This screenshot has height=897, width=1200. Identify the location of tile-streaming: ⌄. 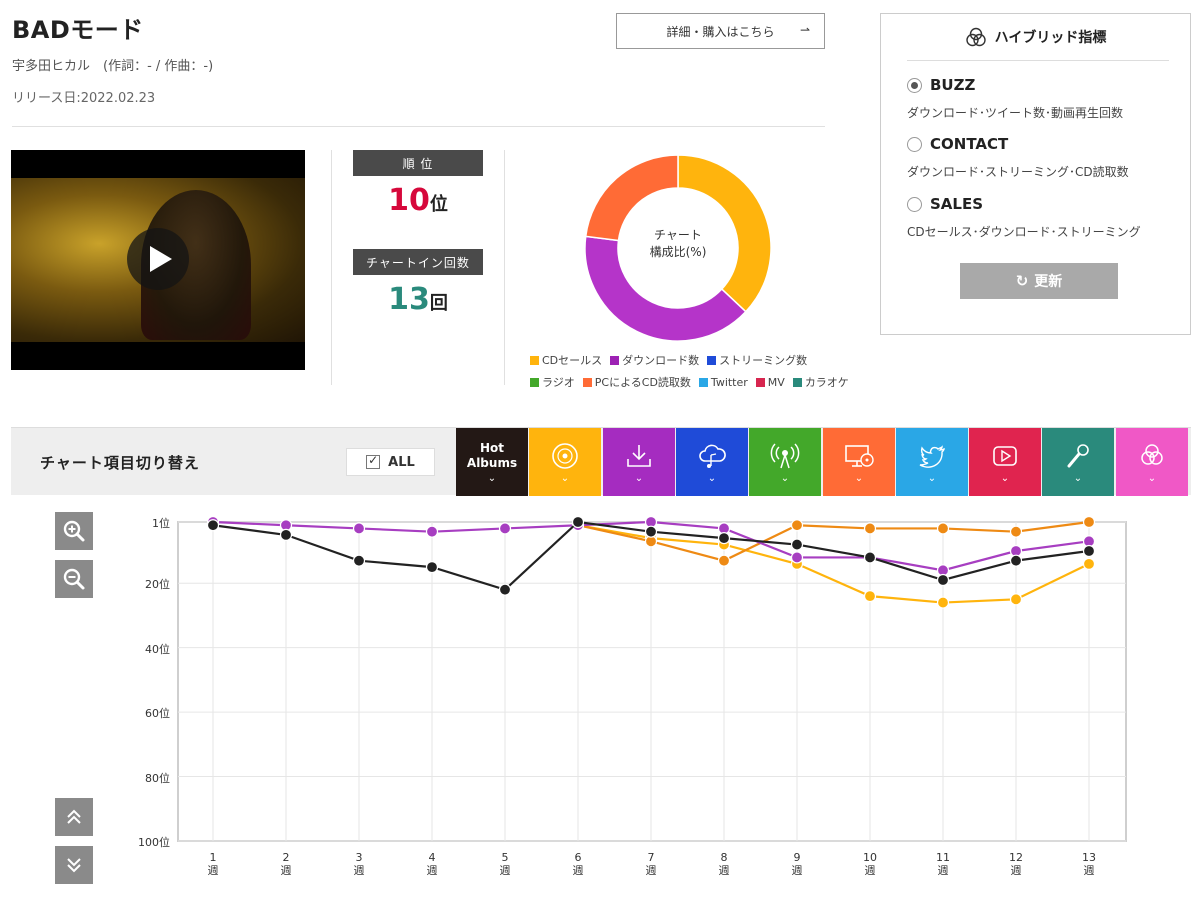
(712, 462).